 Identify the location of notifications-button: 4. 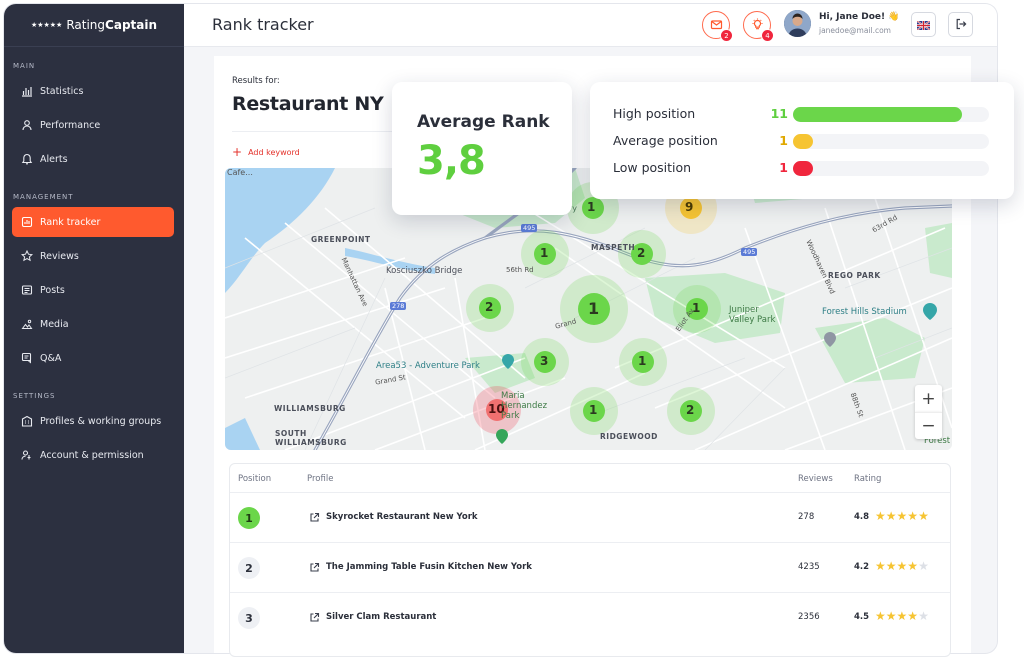
(758, 26).